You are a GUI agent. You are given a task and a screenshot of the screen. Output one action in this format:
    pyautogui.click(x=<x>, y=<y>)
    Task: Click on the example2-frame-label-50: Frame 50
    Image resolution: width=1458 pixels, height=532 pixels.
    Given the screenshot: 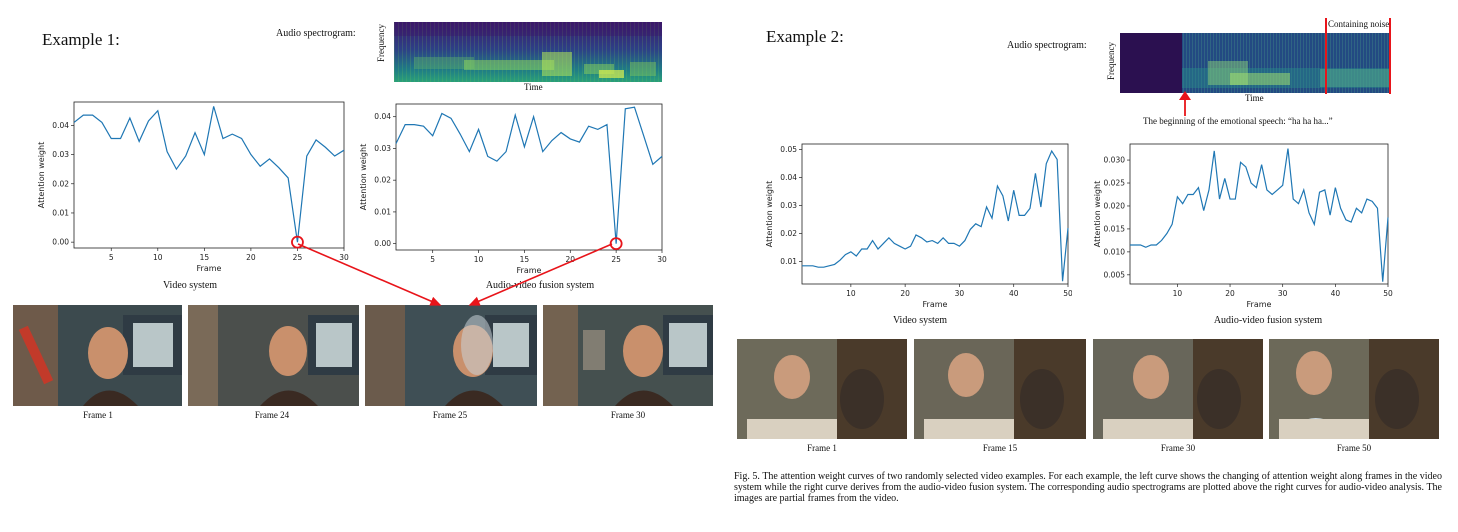 What is the action you would take?
    pyautogui.click(x=1354, y=448)
    